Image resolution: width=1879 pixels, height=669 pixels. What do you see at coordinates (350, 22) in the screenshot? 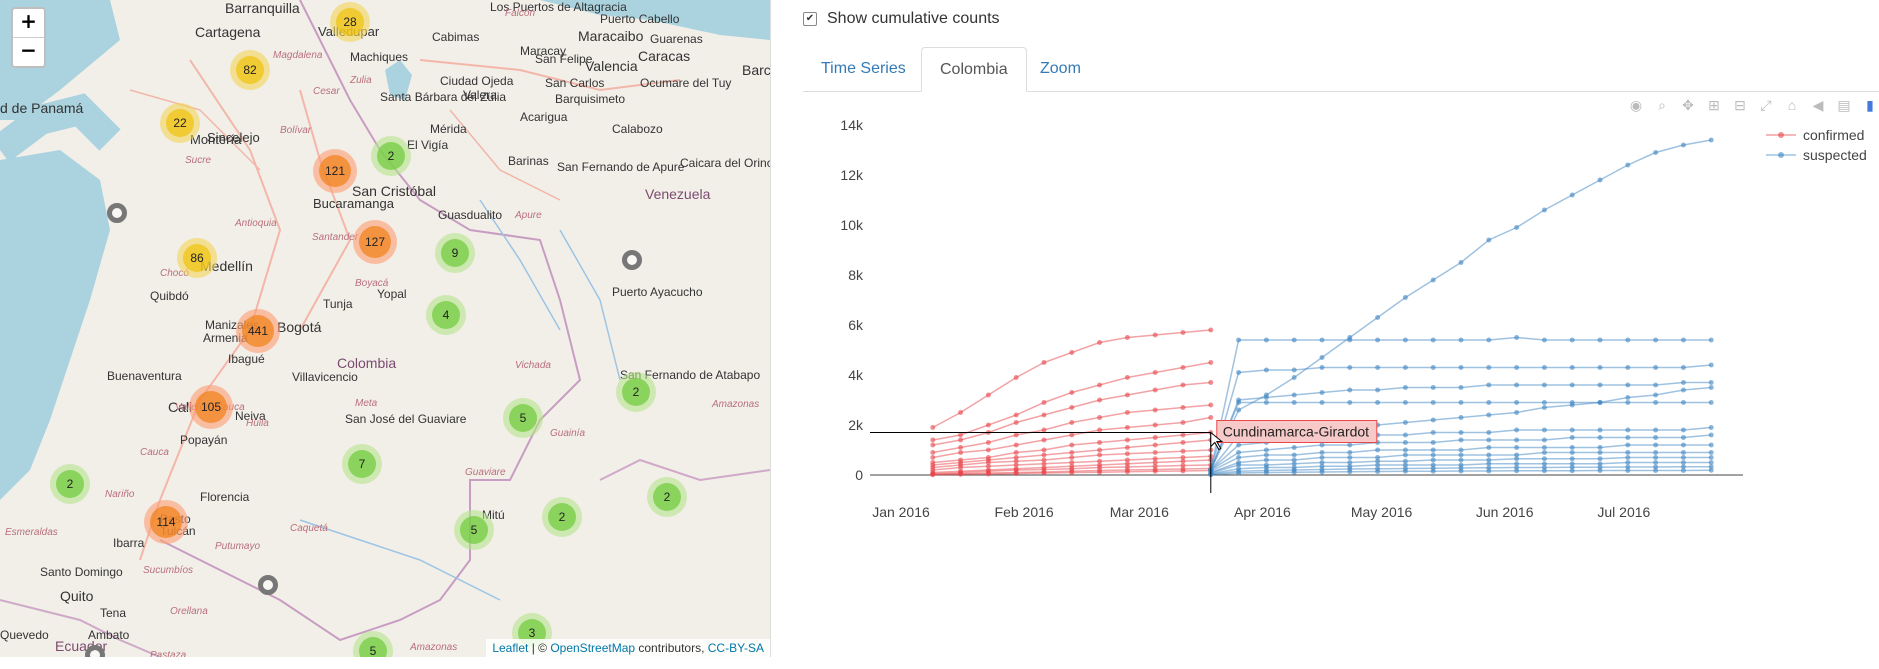
I see `marker-cluster: 28` at bounding box center [350, 22].